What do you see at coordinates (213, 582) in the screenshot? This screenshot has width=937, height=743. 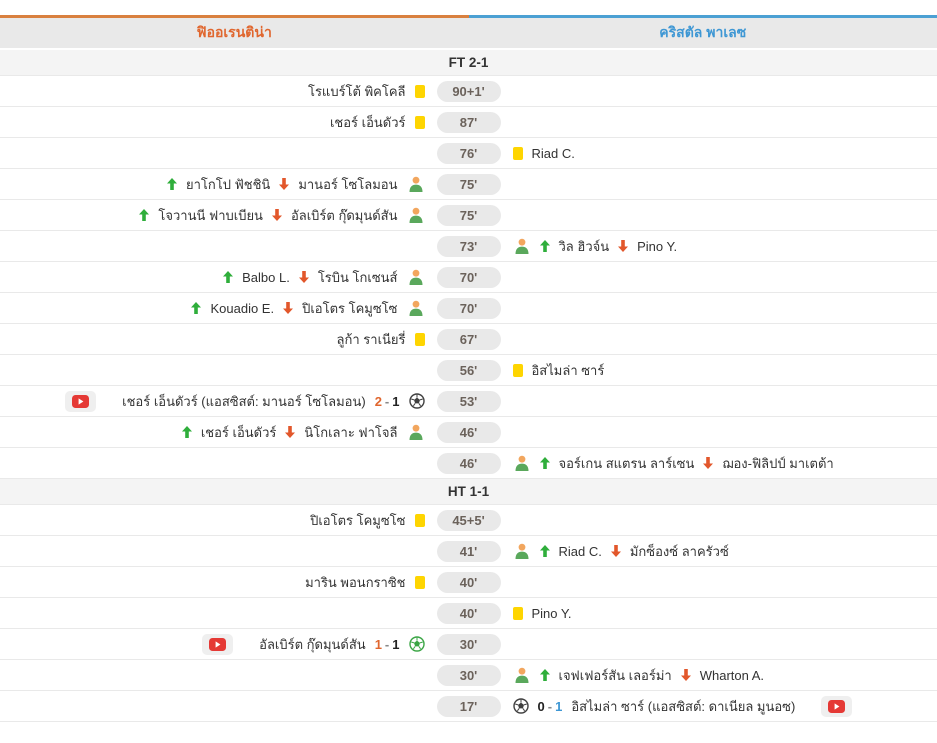 I see `home-event-cell: มาริน พอนกราซิช` at bounding box center [213, 582].